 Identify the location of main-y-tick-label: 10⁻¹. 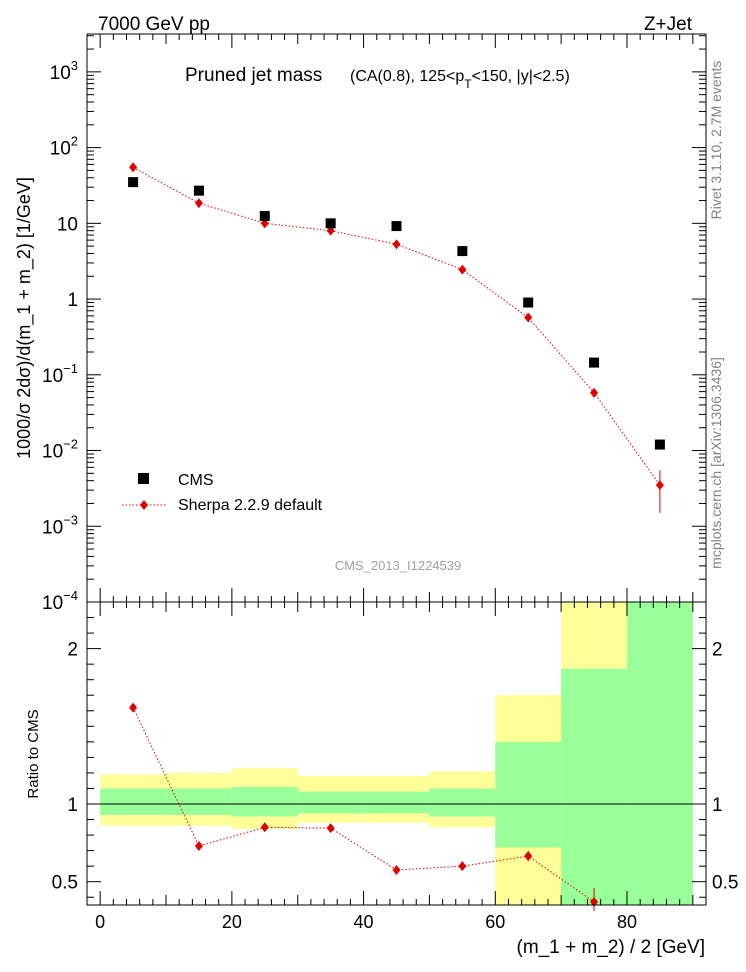
(60, 374).